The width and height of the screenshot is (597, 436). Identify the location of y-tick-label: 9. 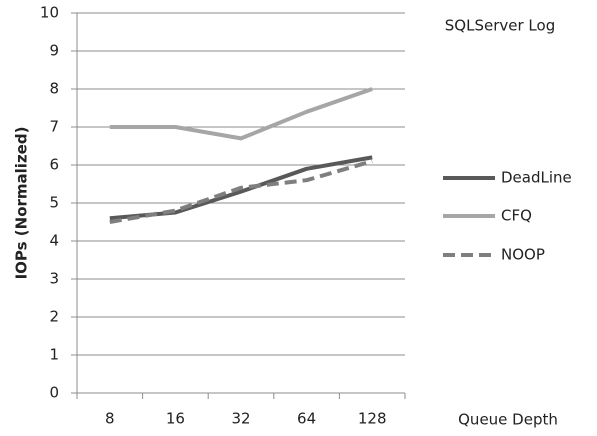
(54, 51).